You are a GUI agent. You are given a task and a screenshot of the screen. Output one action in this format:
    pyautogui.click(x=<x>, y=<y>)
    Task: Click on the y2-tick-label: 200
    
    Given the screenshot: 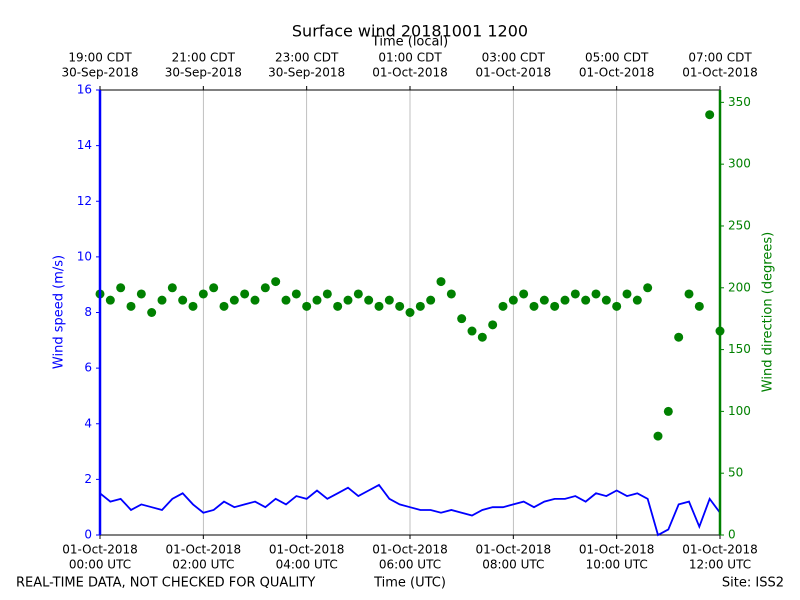 What is the action you would take?
    pyautogui.click(x=739, y=287)
    